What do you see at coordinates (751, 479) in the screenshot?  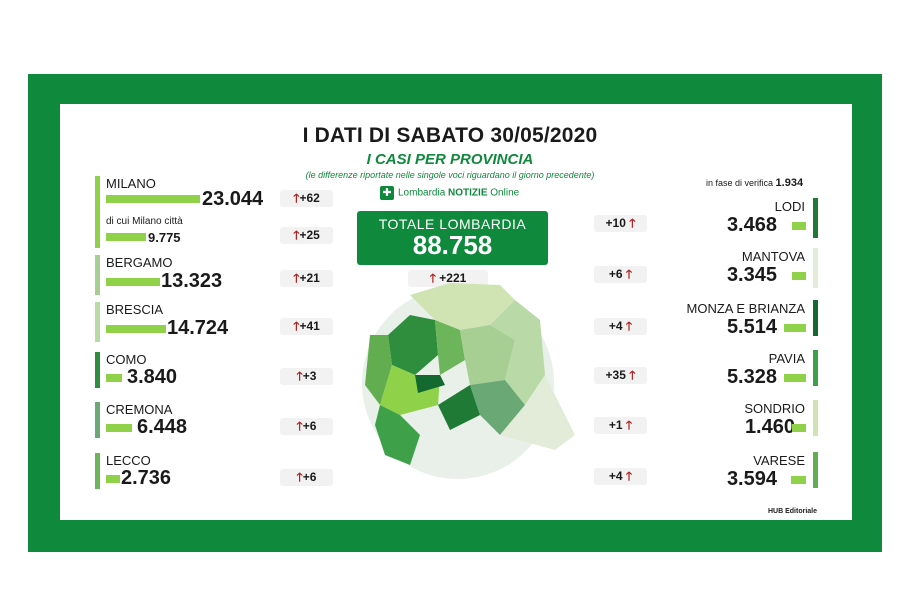 I see `value-varese: 3.594` at bounding box center [751, 479].